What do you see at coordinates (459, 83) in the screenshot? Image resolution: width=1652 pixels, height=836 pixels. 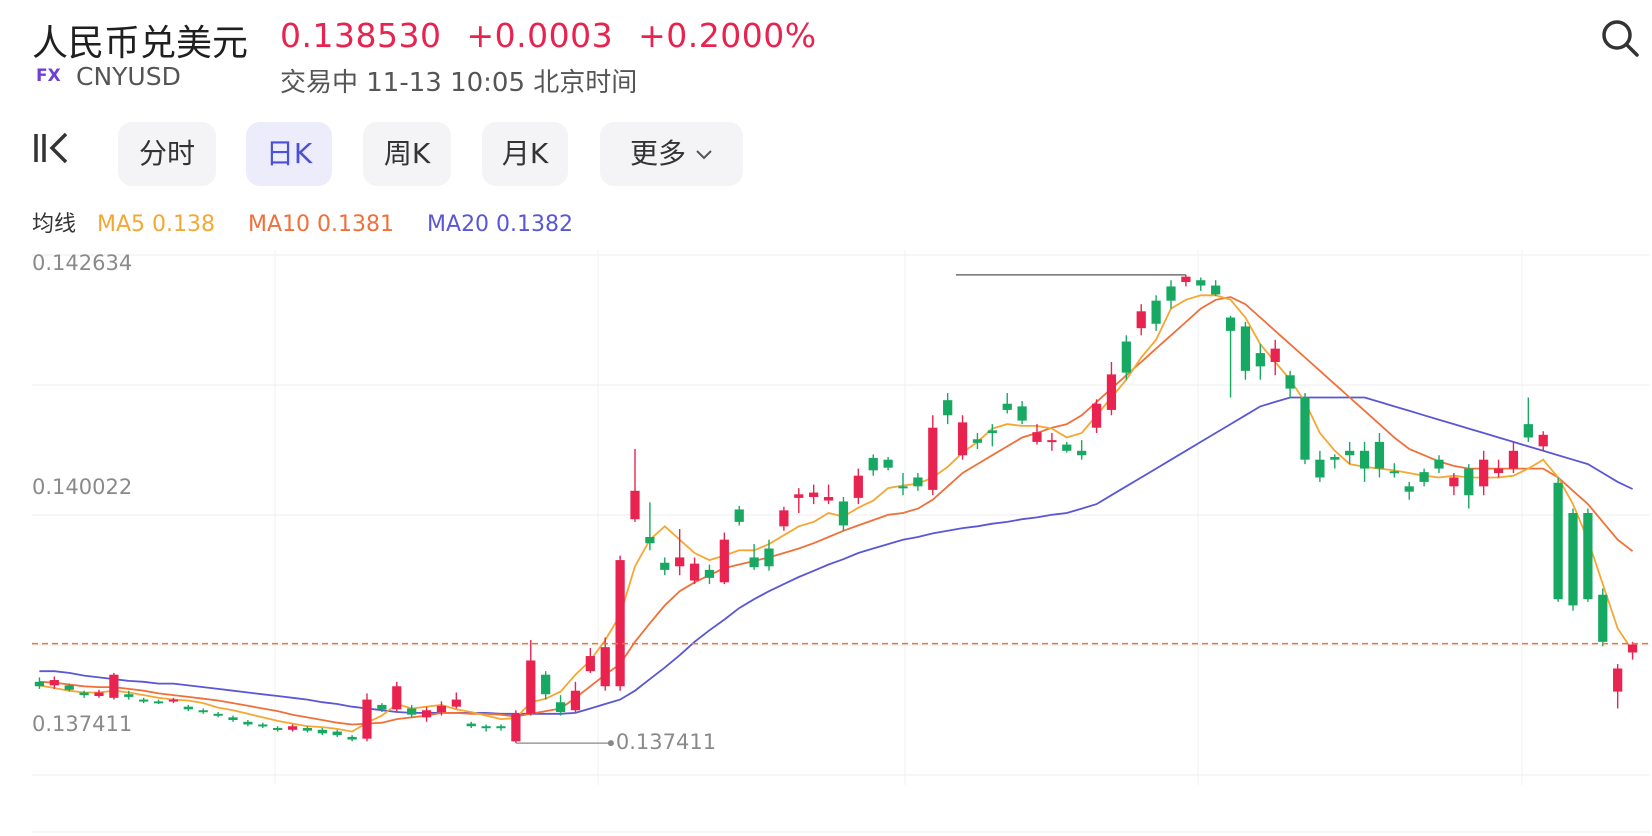 I see `trading-status: 交易中 11-13 10:05 北京时间` at bounding box center [459, 83].